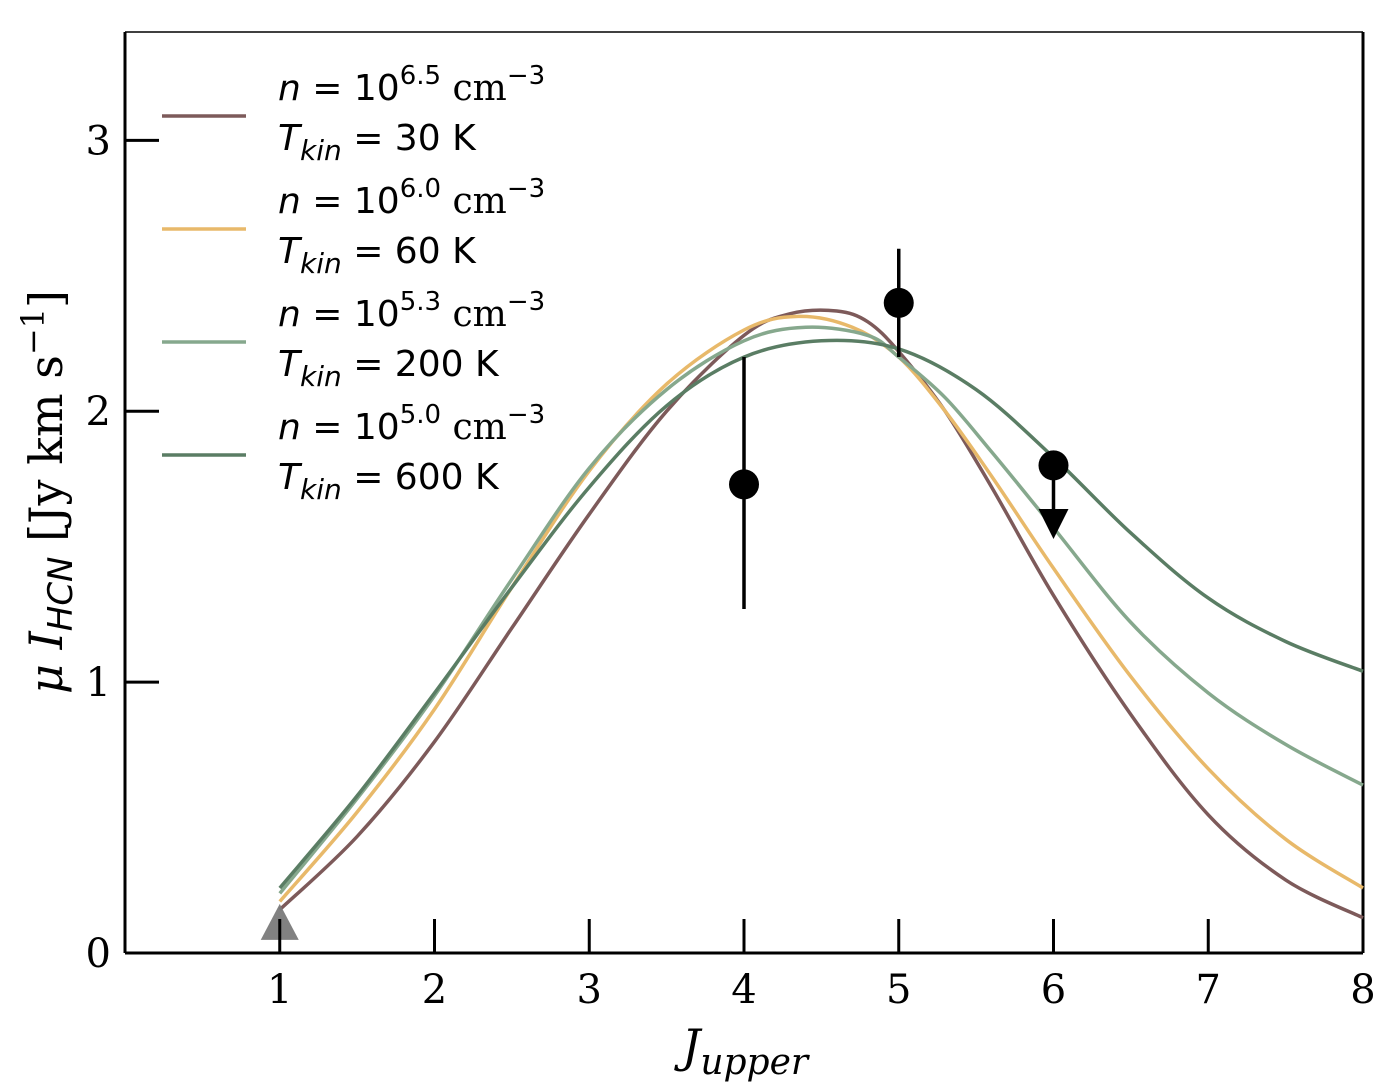  I want to click on y-tick-label: 3, so click(98, 141).